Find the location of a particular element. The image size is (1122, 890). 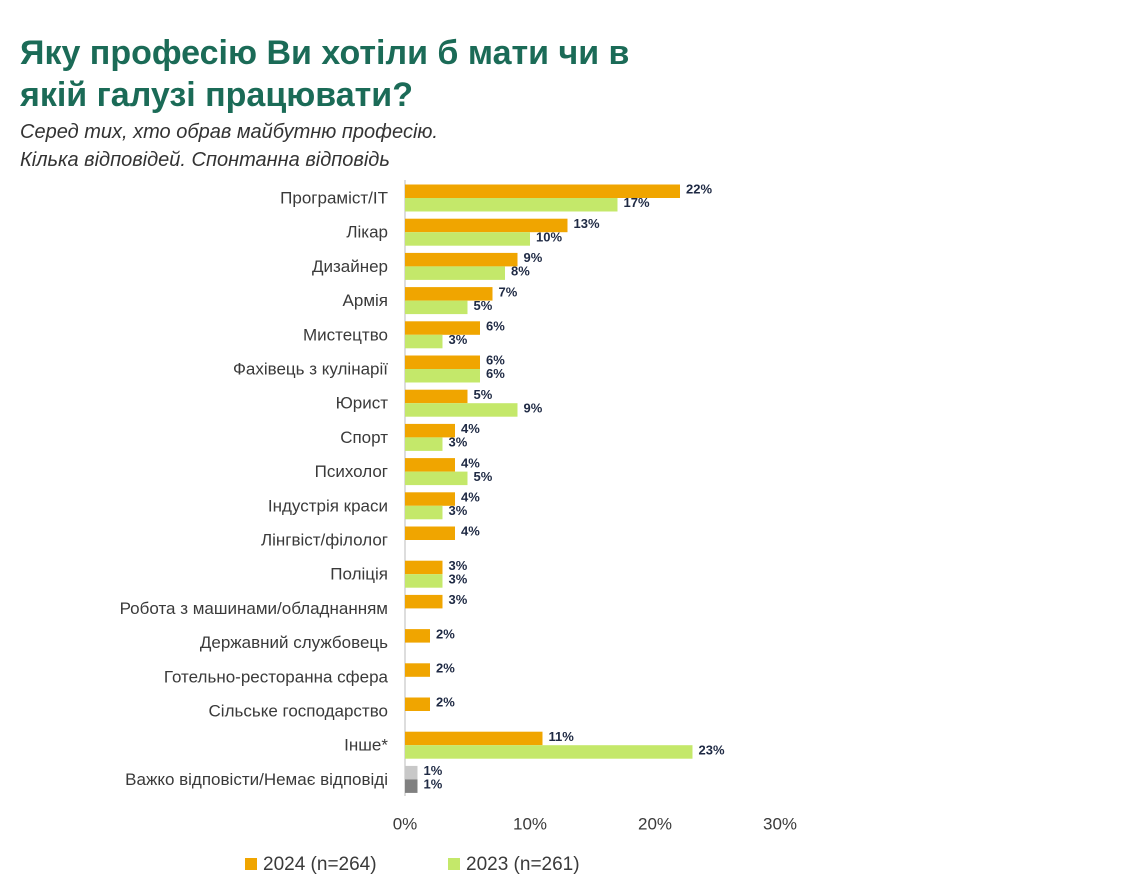

category-label: Сільське господарство is located at coordinates (298, 710).